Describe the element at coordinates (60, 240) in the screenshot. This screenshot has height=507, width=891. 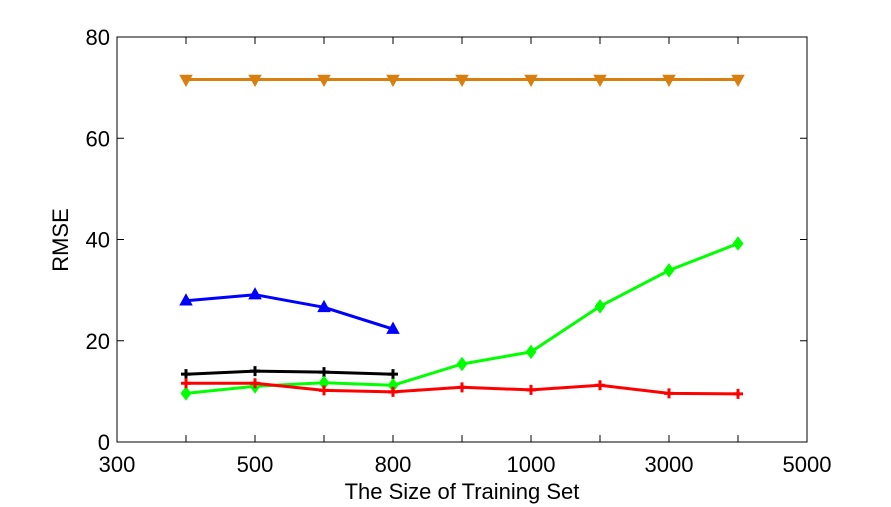
I see `y-axis-title: RMSE` at that location.